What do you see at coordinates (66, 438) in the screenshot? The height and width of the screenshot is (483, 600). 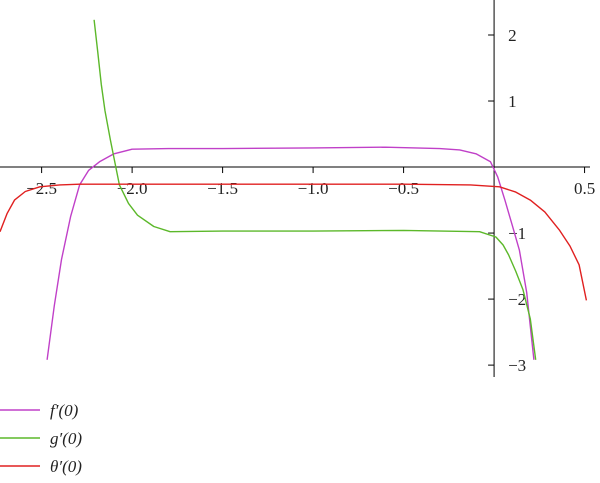 I see `legend-label: g′(0)` at bounding box center [66, 438].